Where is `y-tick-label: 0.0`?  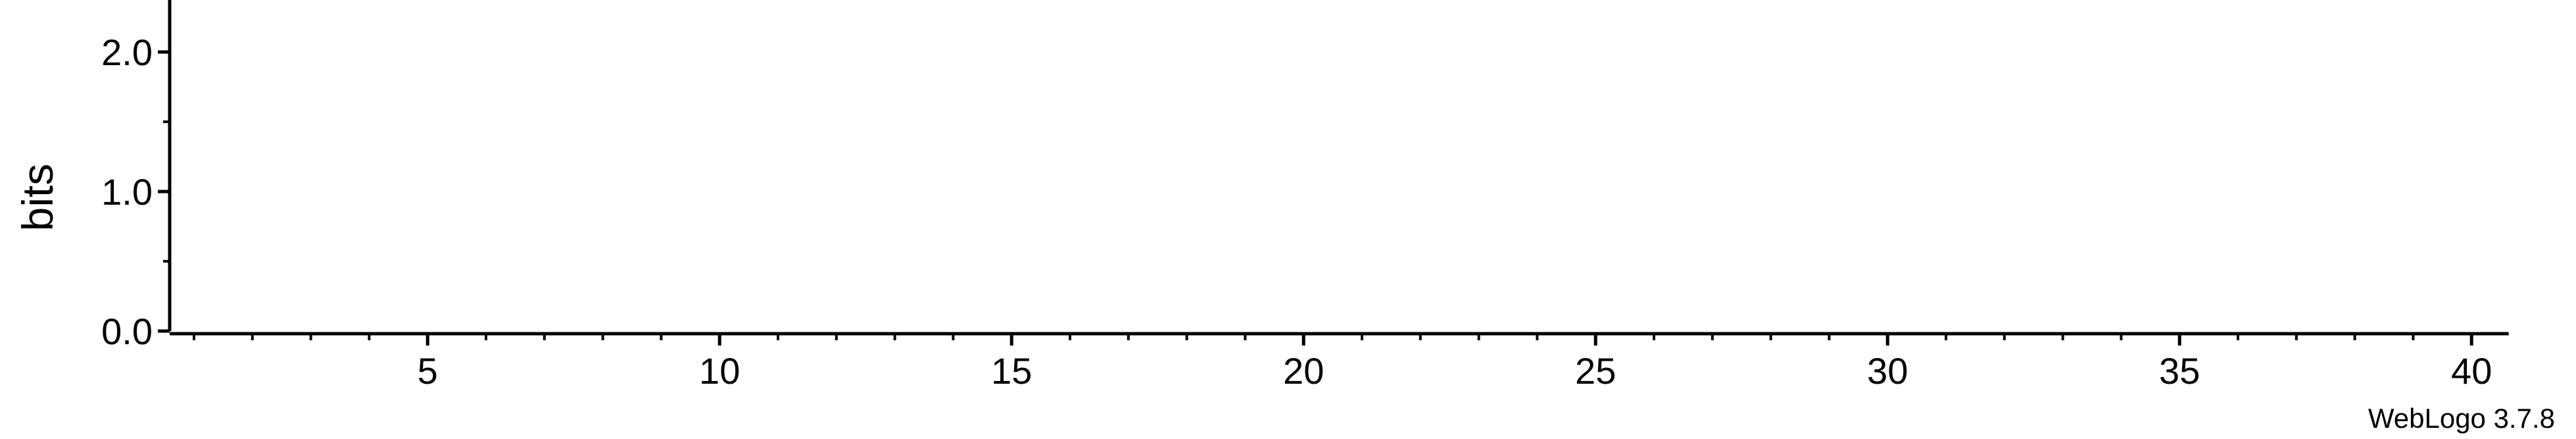 y-tick-label: 0.0 is located at coordinates (127, 331).